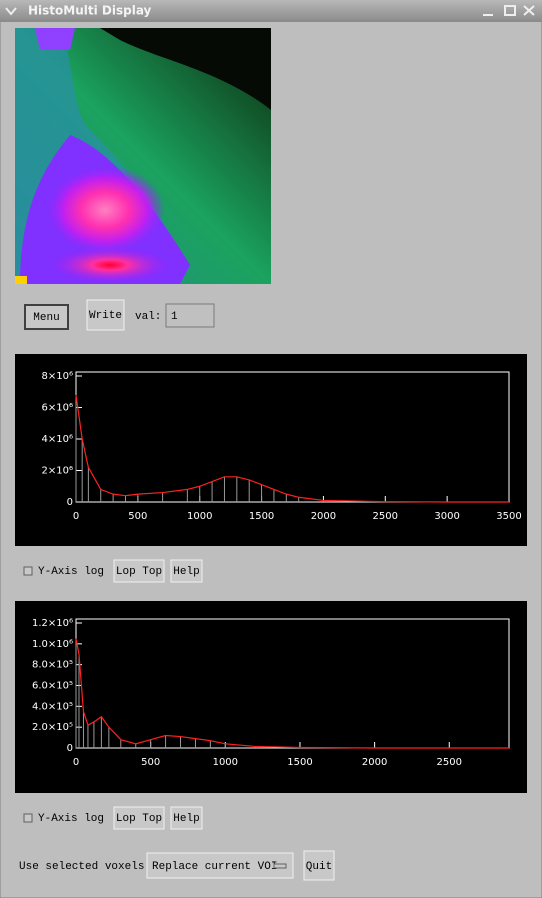 The height and width of the screenshot is (898, 542). I want to click on menu-button, so click(46, 317).